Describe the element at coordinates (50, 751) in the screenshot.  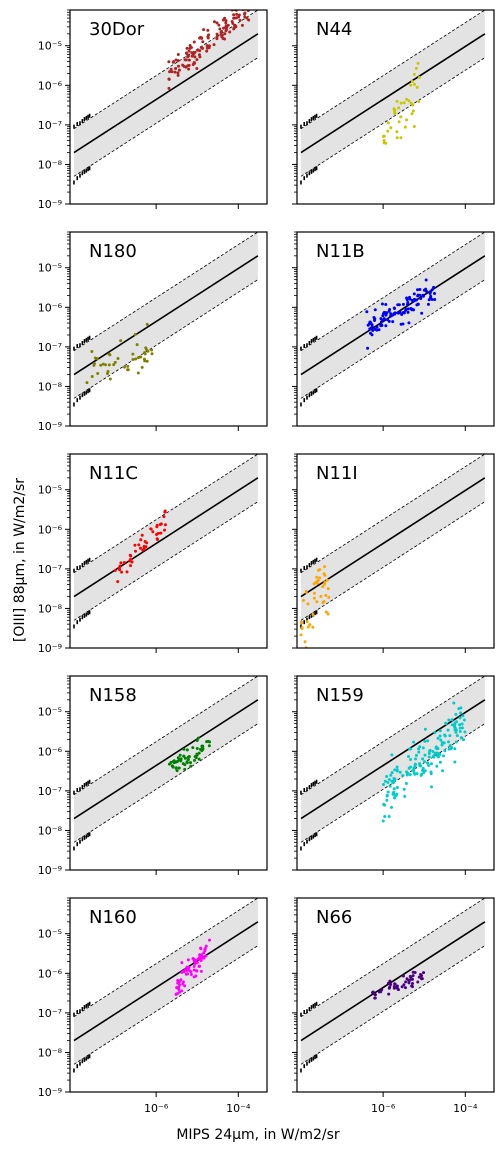
I see `y-tick-label: 10⁻⁶` at that location.